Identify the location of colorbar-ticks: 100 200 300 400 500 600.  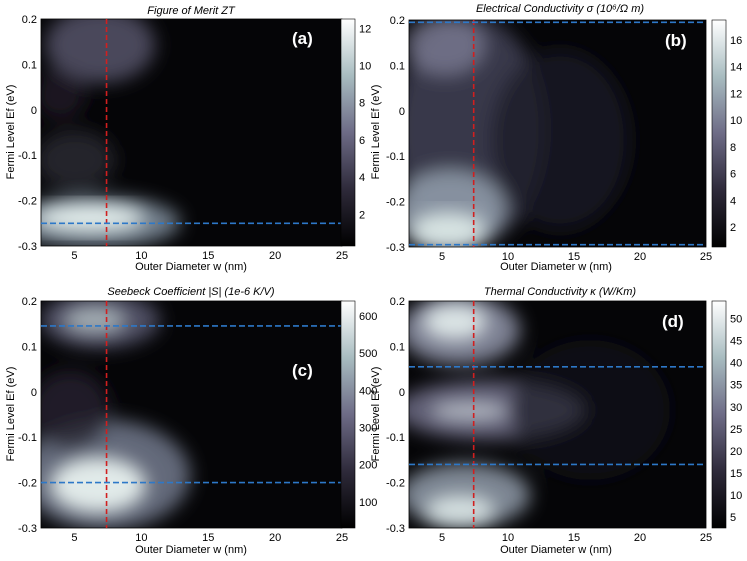
(368, 410).